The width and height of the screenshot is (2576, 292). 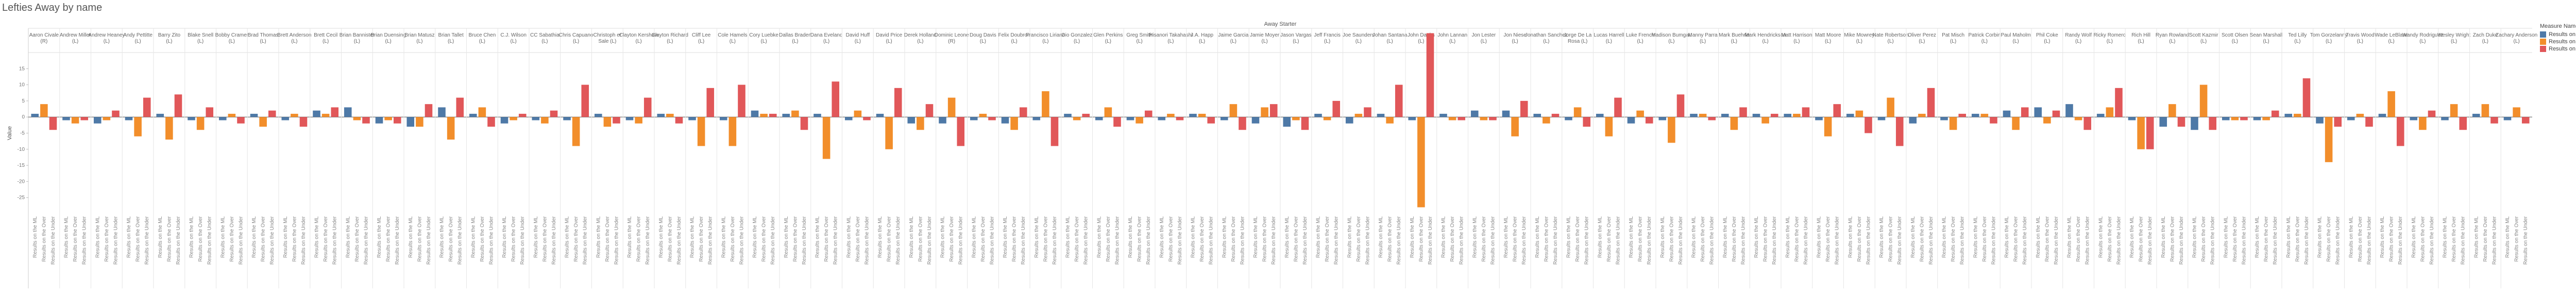 I want to click on category-label: Dominic Leone (R), so click(x=952, y=38).